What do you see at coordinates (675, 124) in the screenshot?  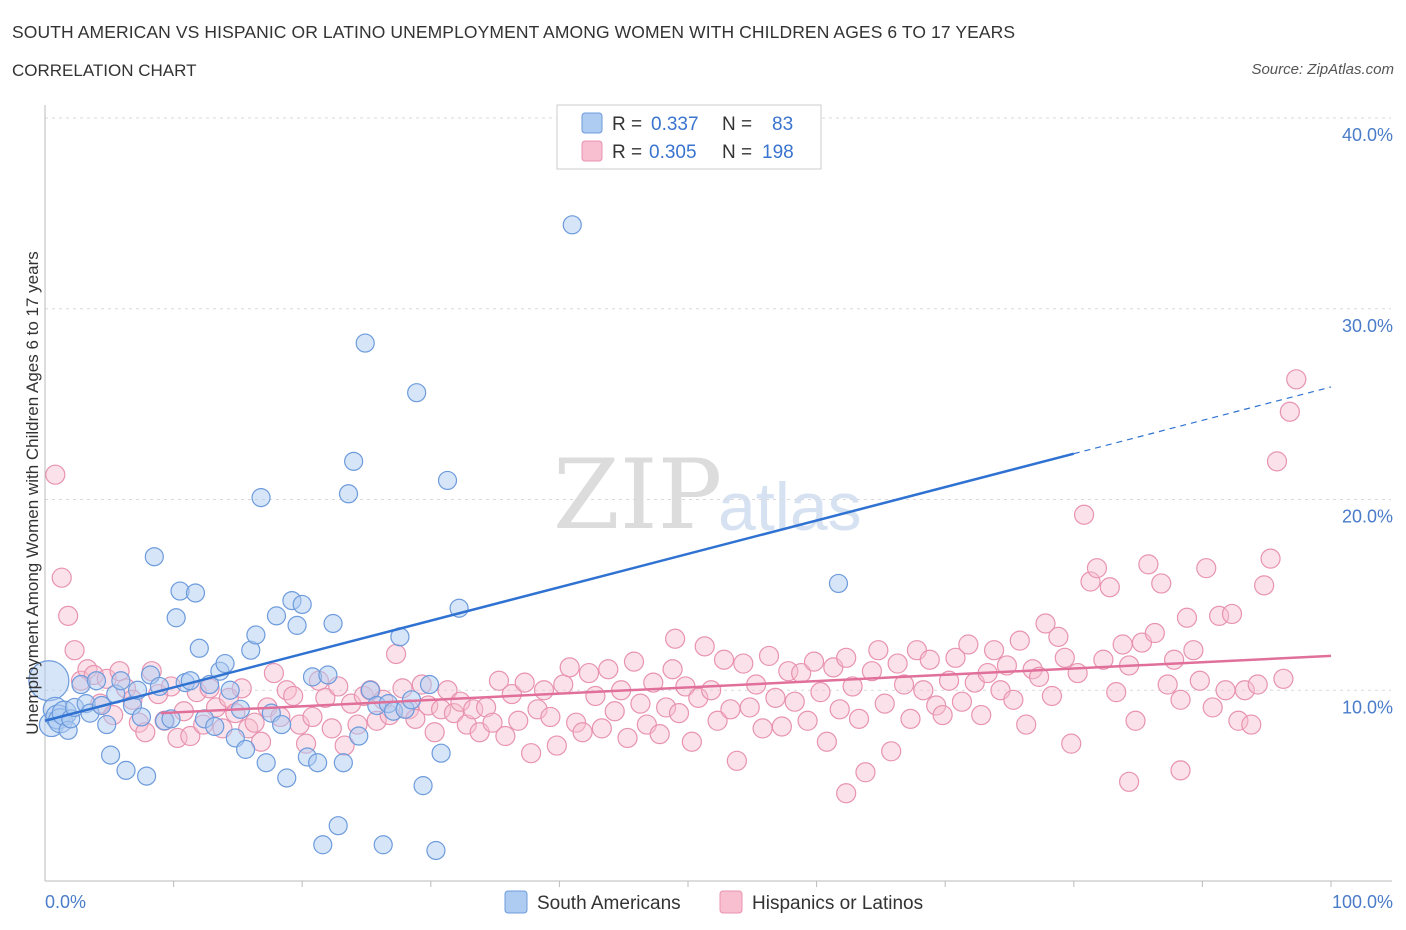 I see `legend-r-value-1: 0.337` at bounding box center [675, 124].